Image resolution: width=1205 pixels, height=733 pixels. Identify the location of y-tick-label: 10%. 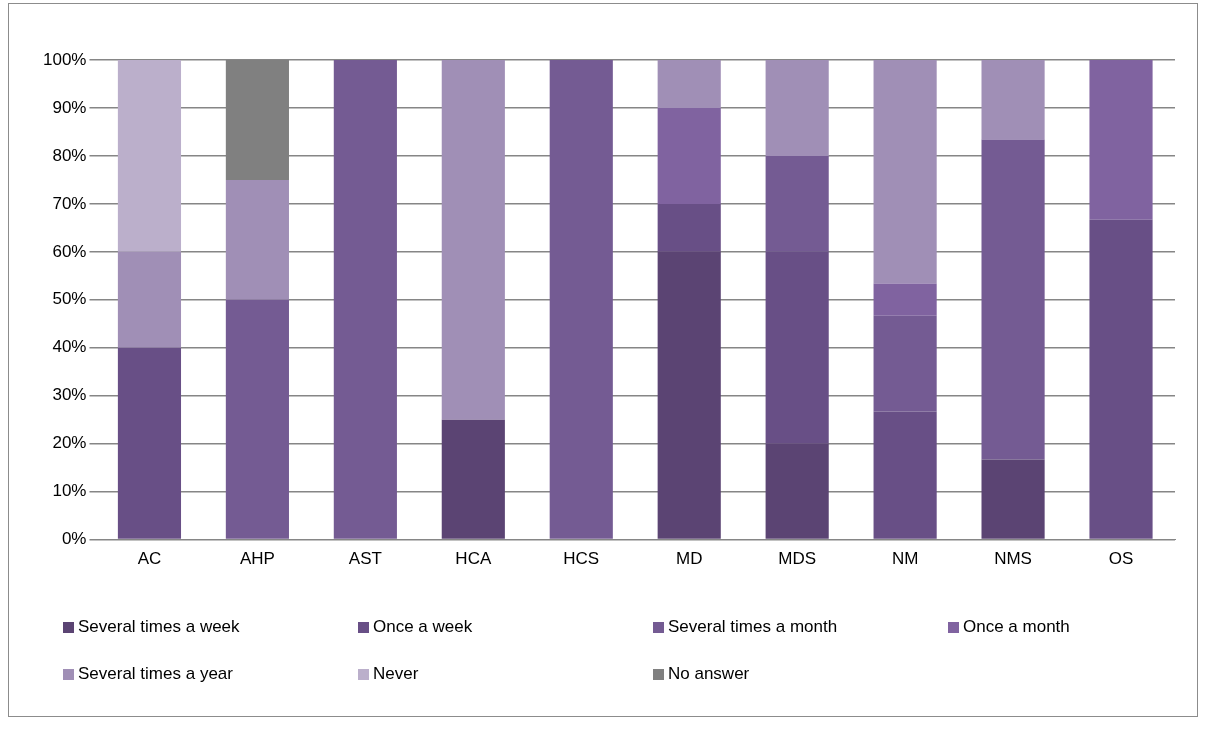
(69, 491).